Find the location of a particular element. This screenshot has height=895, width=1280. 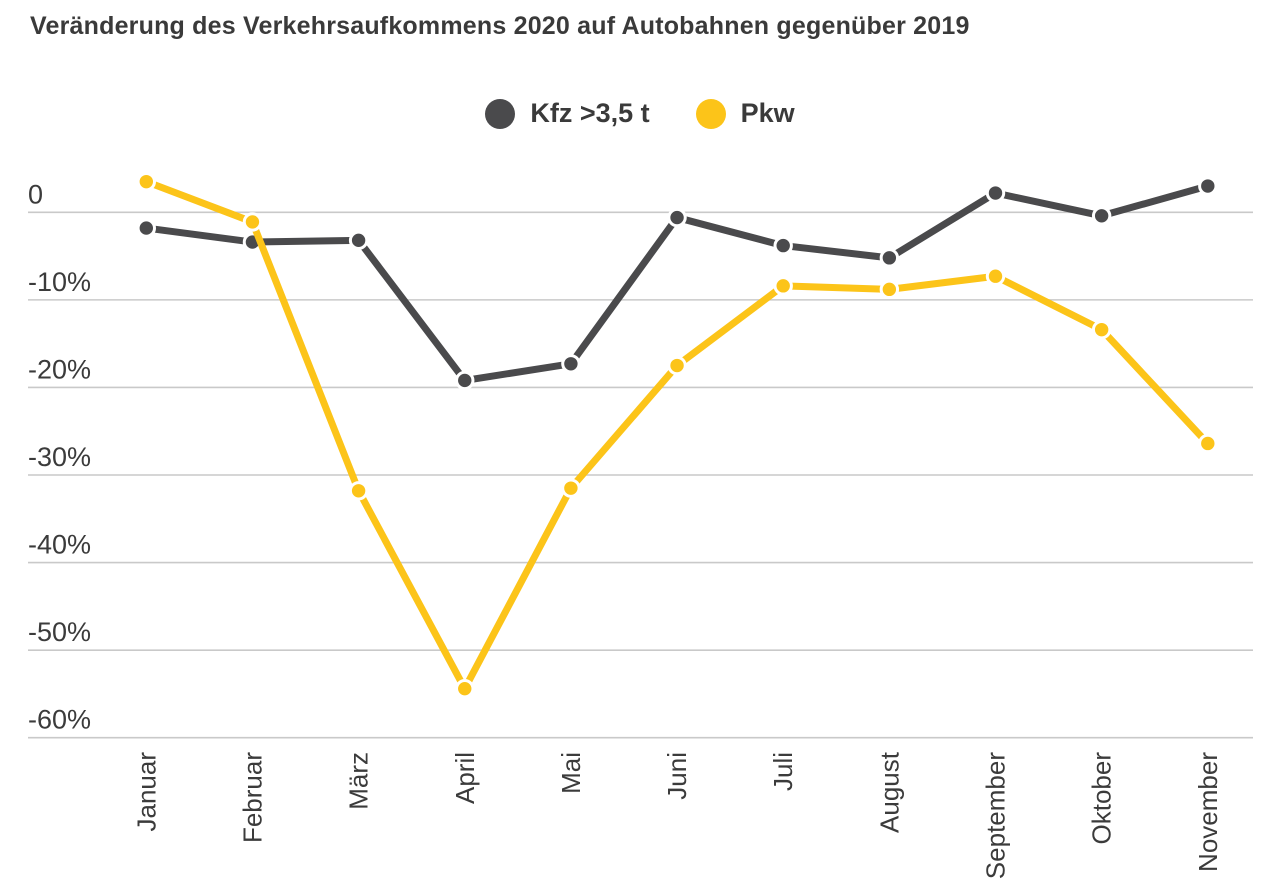

x-tick-label: August is located at coordinates (889, 792).